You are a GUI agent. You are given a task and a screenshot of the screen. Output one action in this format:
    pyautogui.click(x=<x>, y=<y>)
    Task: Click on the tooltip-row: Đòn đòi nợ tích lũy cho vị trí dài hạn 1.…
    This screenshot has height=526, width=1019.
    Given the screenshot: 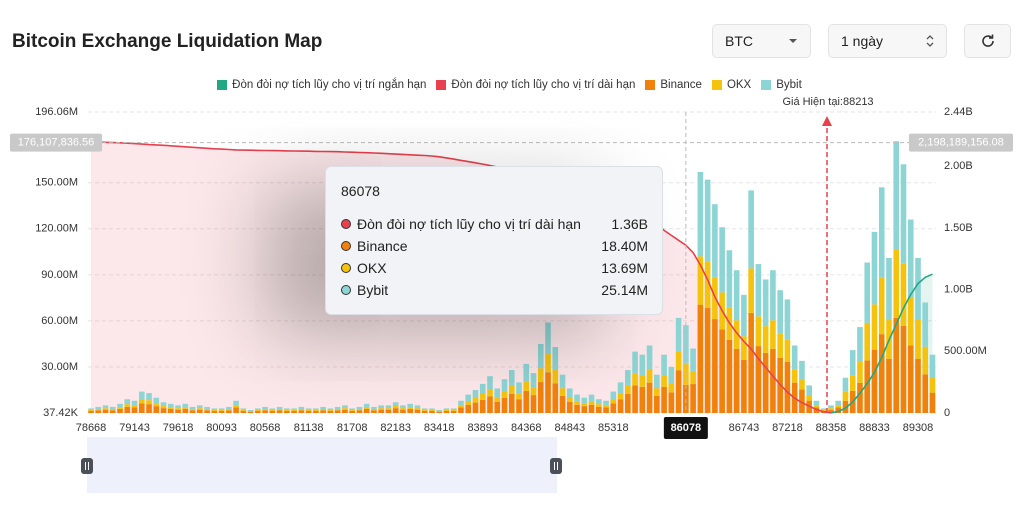 What is the action you would take?
    pyautogui.click(x=494, y=224)
    